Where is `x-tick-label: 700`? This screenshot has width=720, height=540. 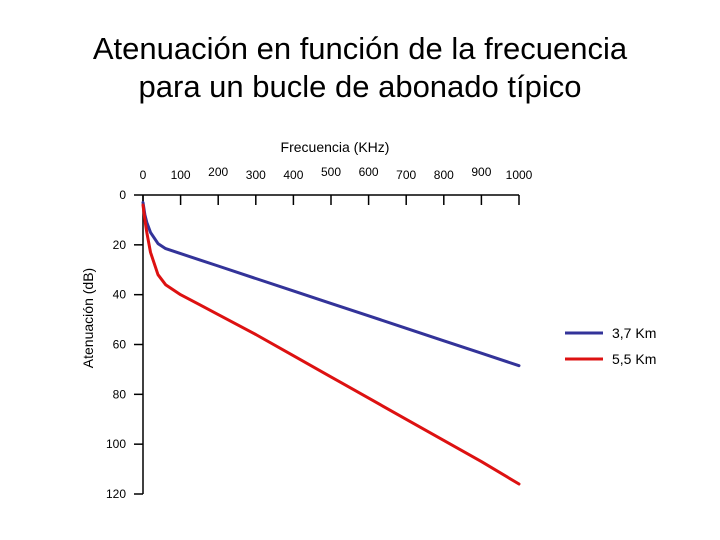 x-tick-label: 700 is located at coordinates (406, 175).